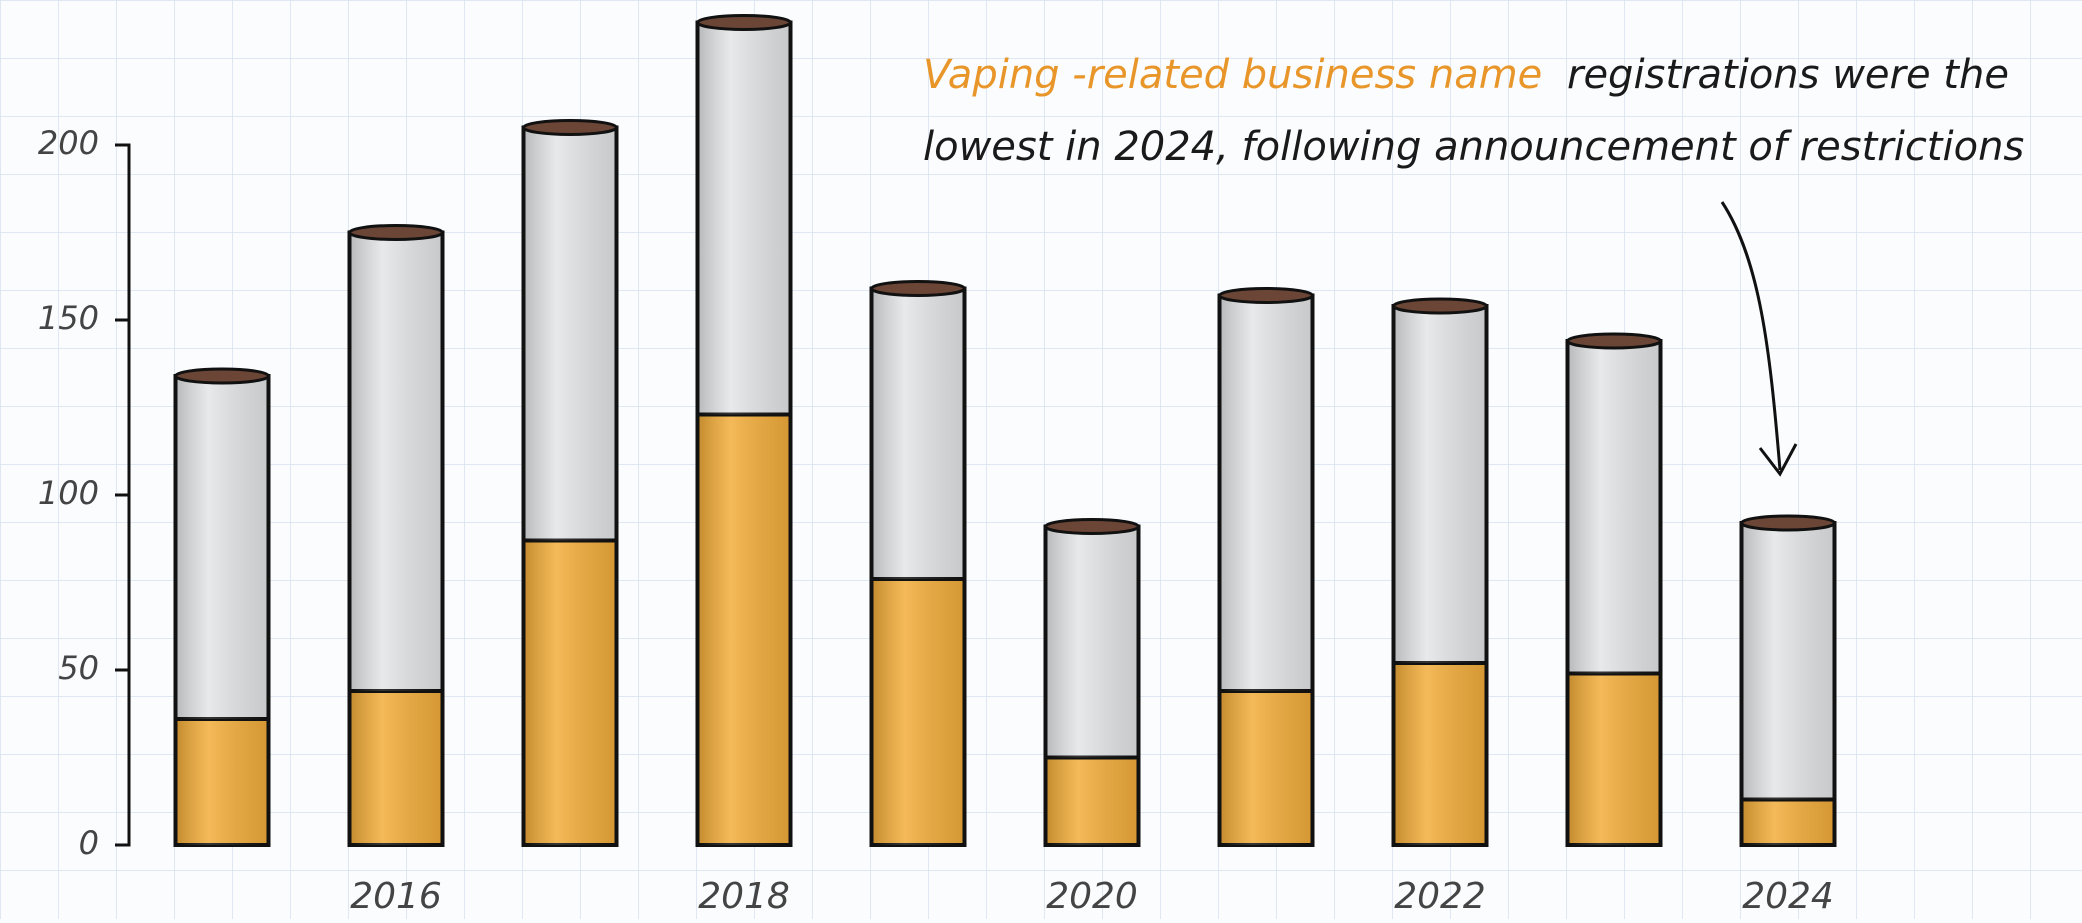  Describe the element at coordinates (68, 143) in the screenshot. I see `y-tick-label: 200` at that location.